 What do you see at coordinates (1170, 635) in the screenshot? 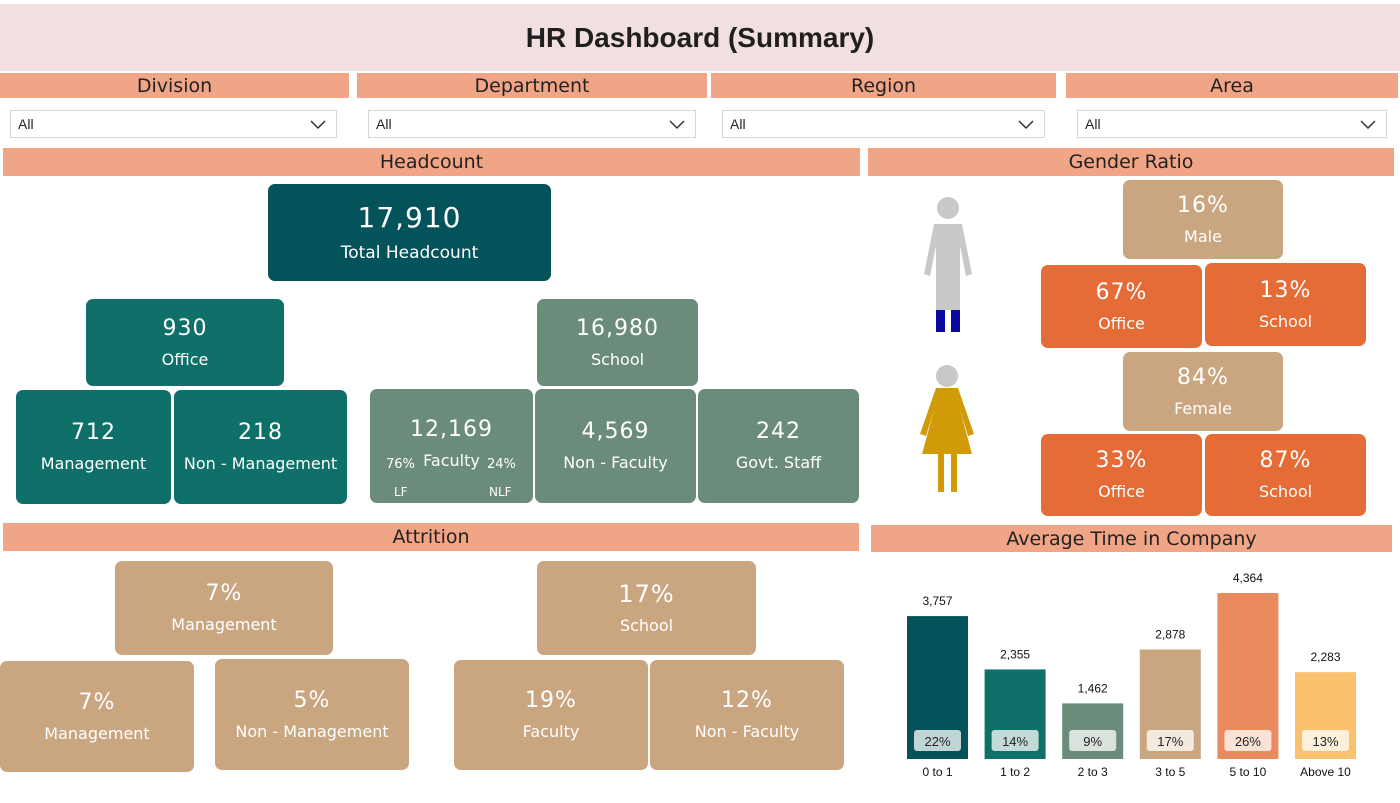
I see `bar-value-label: 2,878` at bounding box center [1170, 635].